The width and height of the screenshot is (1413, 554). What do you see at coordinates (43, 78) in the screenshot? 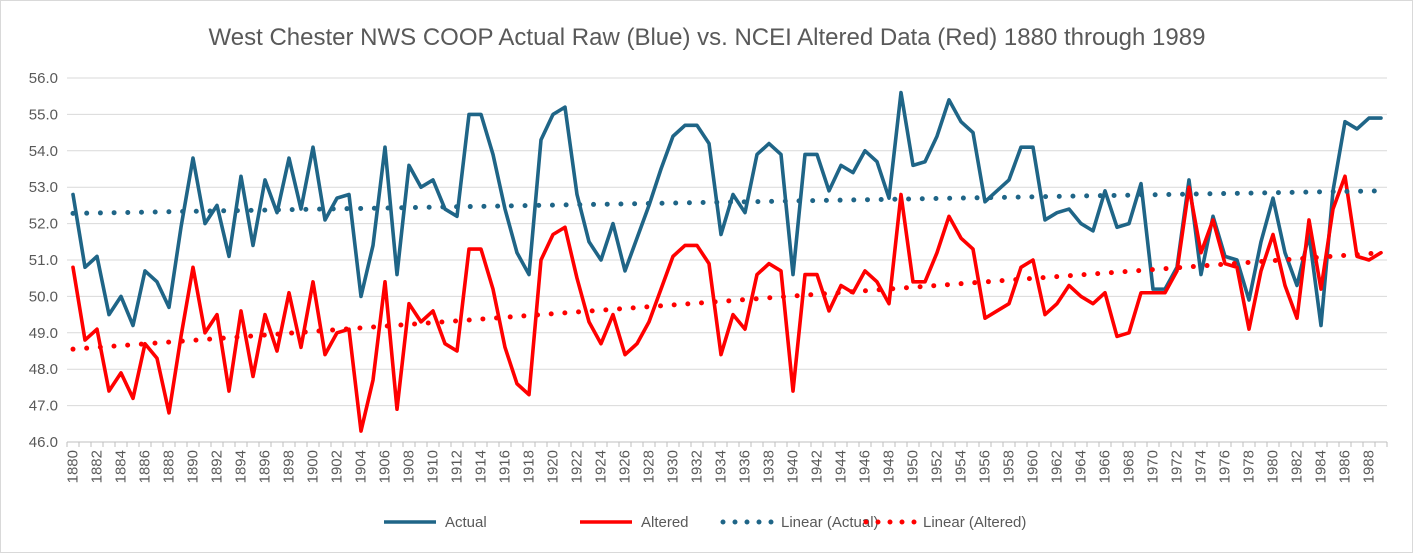
I see `y-tick-label: 56.0` at bounding box center [43, 78].